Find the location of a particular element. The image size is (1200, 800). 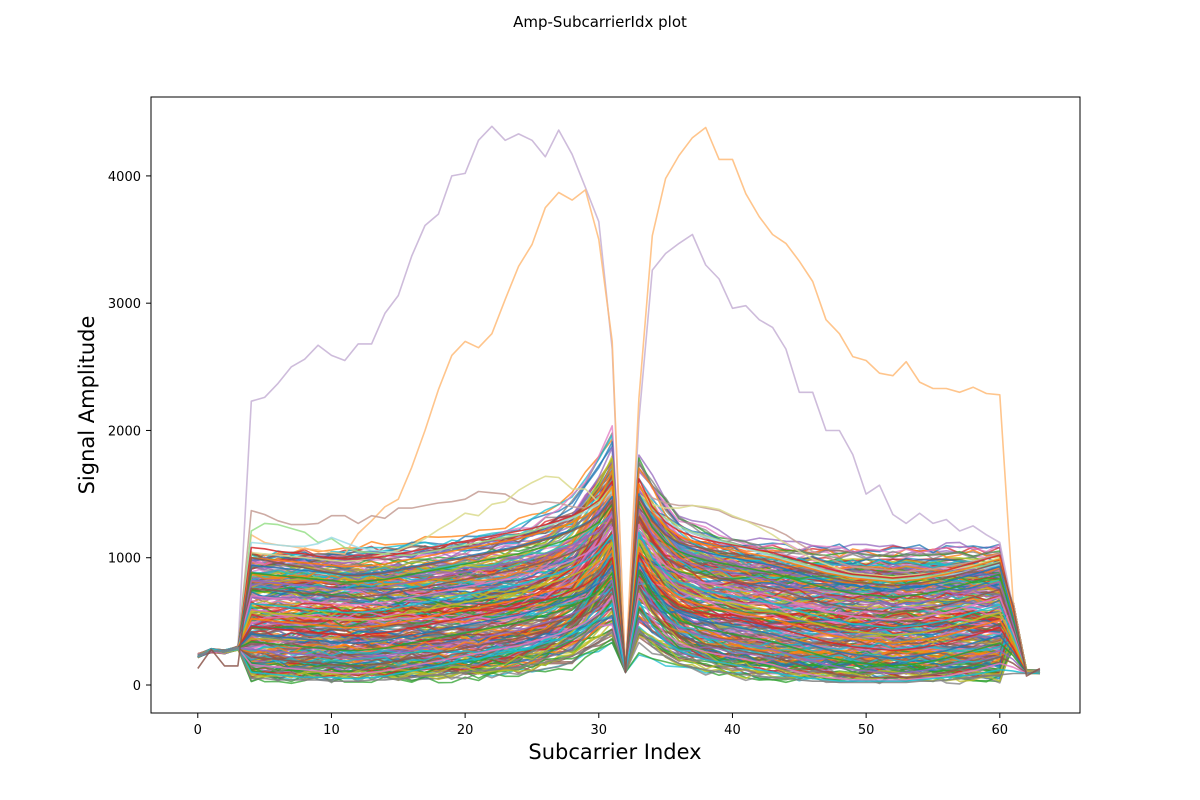

x-tick-label: 50 is located at coordinates (866, 730).